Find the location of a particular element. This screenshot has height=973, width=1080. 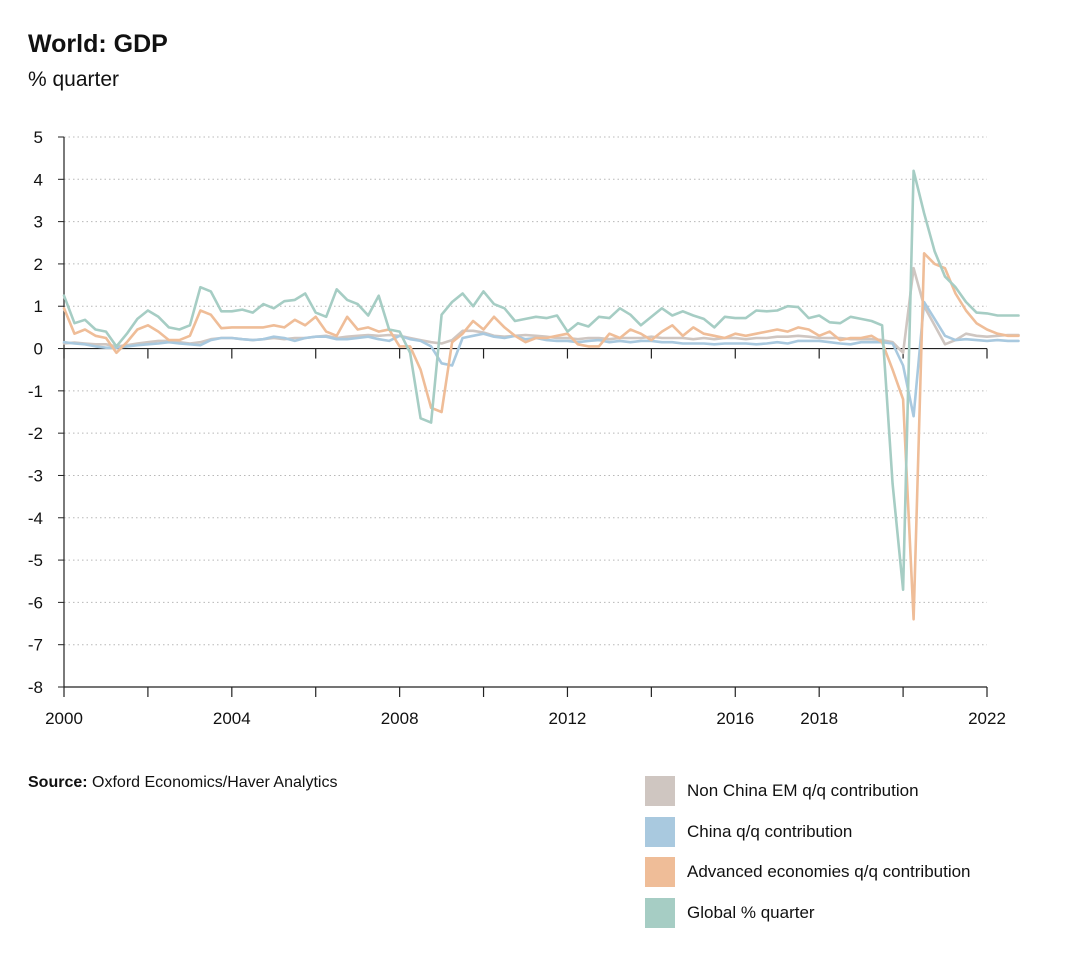

x-tick-label: 2000 is located at coordinates (64, 718).